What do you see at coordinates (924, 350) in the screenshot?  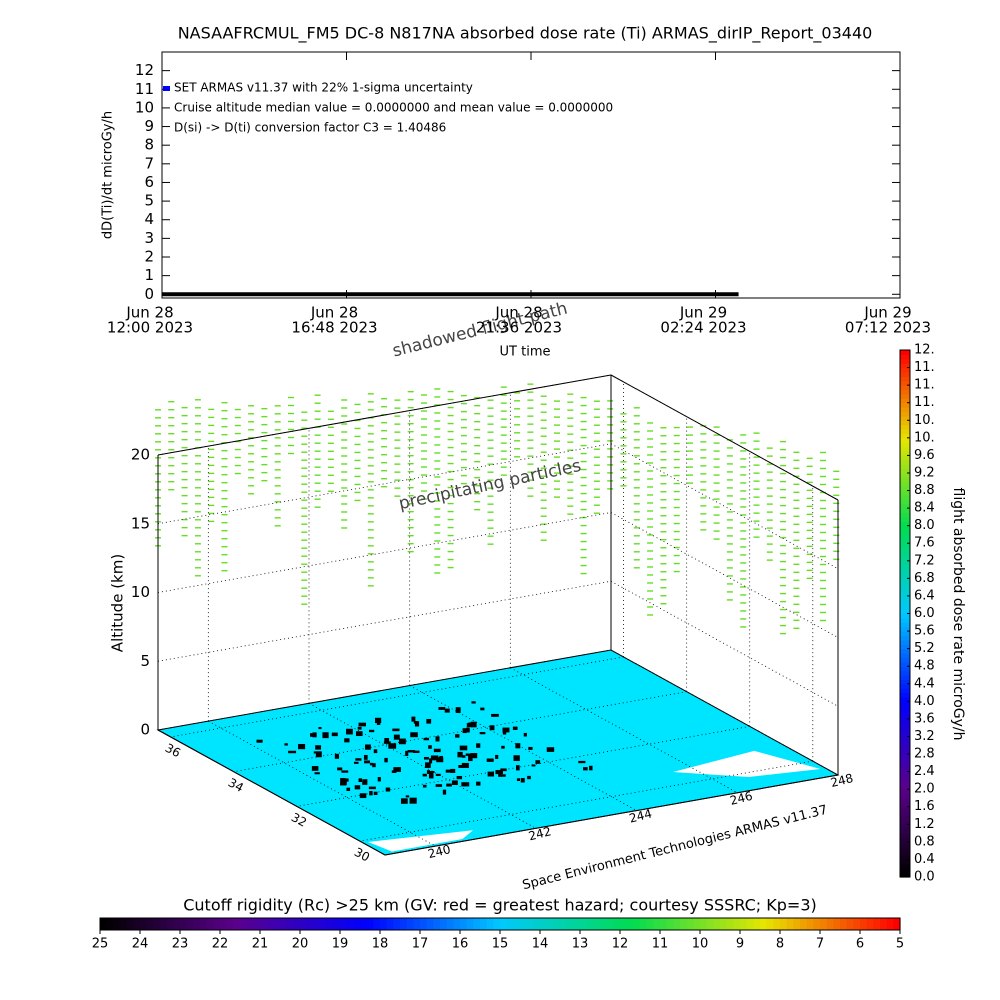 I see `colorbar-tick-label: 12.` at bounding box center [924, 350].